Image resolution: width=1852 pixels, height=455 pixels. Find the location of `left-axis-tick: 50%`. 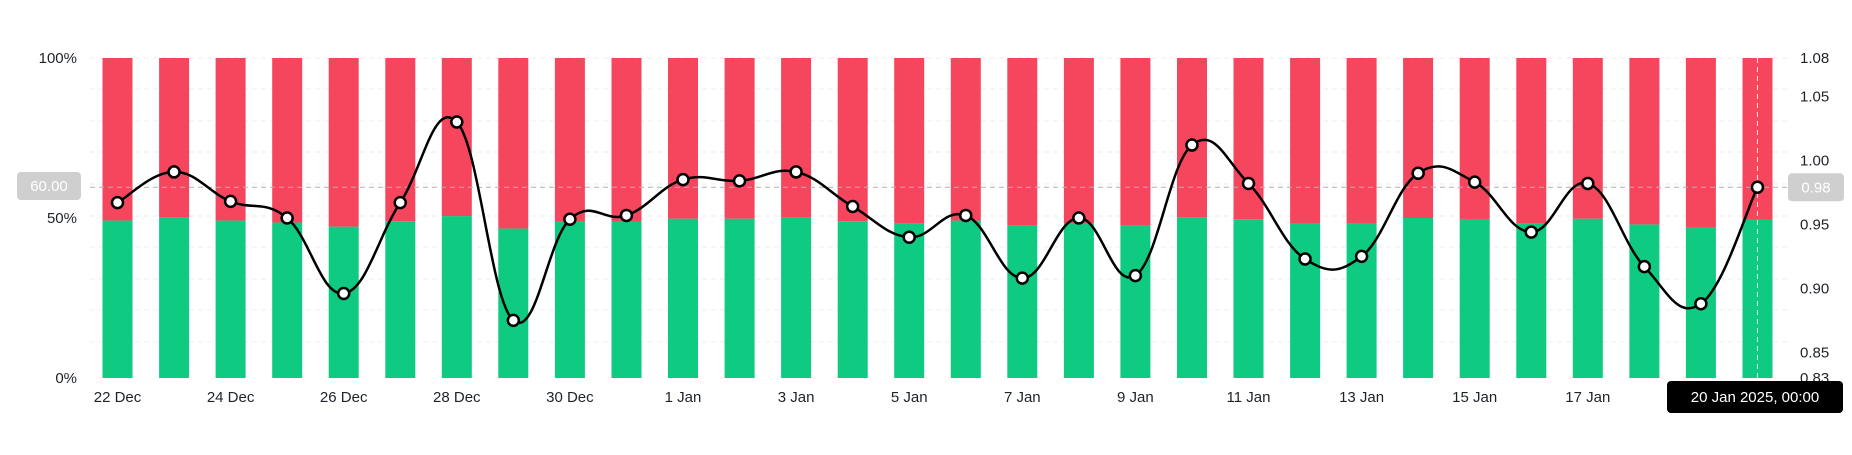

left-axis-tick: 50% is located at coordinates (62, 218).